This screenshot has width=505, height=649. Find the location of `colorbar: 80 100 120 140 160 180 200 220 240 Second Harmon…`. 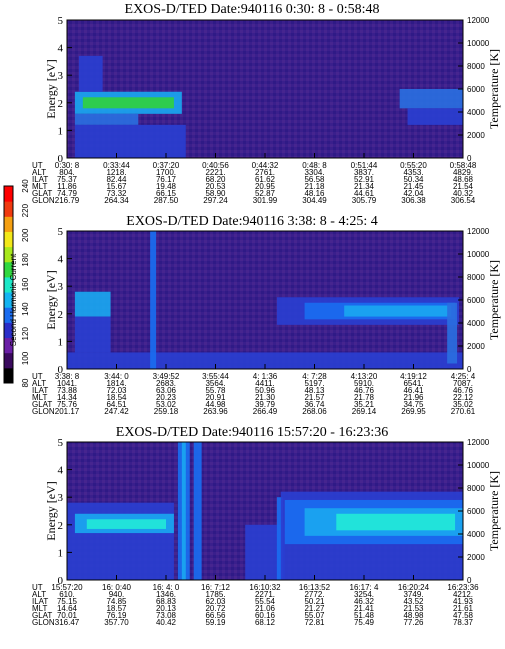

colorbar: 80 100 120 140 160 180 200 220 240 Second Harmon… is located at coordinates (16, 283).